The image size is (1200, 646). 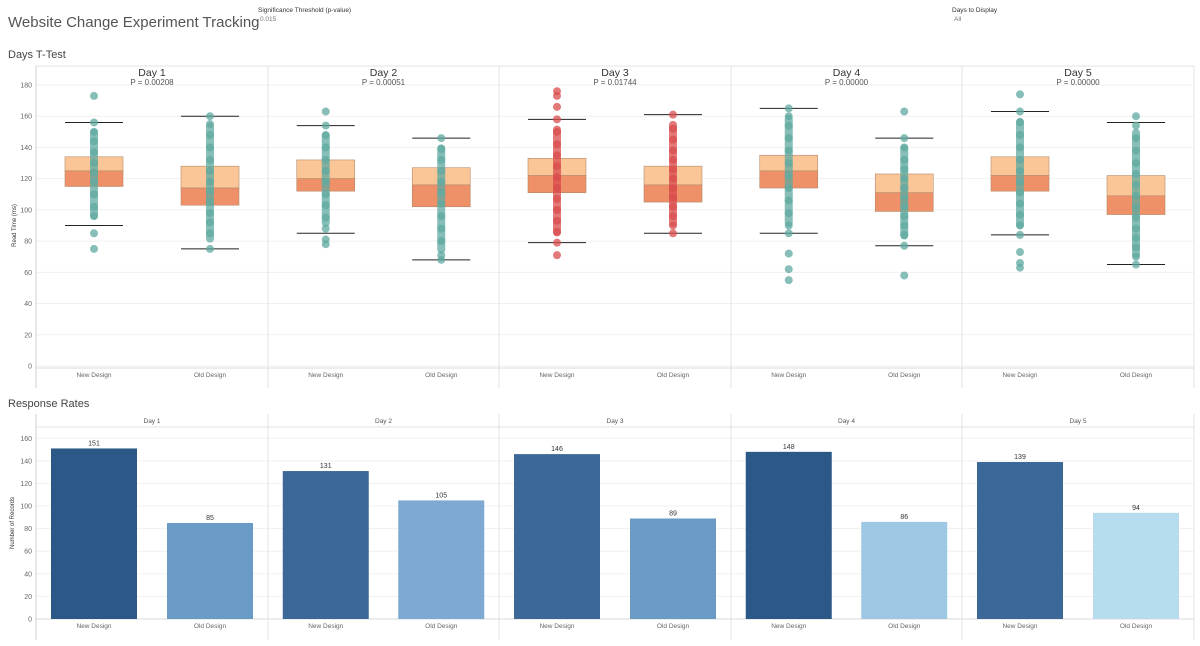 What do you see at coordinates (94, 443) in the screenshot?
I see `bar-value-label: 151` at bounding box center [94, 443].